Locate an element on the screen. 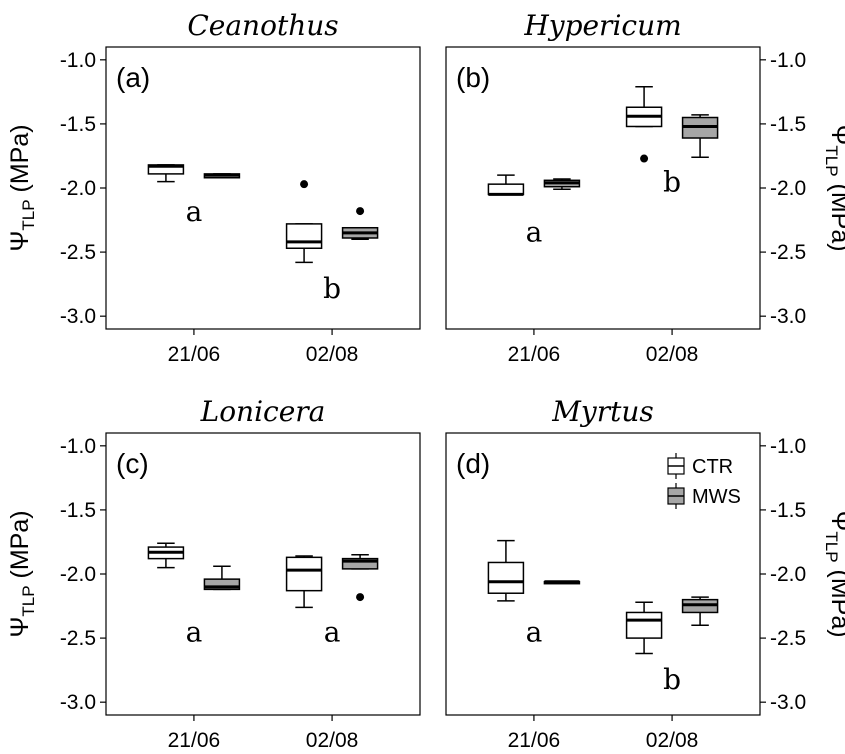 The width and height of the screenshot is (845, 754). y-tick-label-b: -3.0 is located at coordinates (788, 316).